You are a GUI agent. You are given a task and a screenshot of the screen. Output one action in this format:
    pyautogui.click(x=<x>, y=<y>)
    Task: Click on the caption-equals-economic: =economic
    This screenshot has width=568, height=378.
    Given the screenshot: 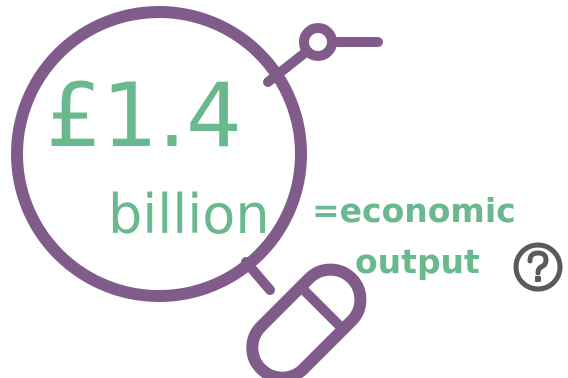 What is the action you would take?
    pyautogui.click(x=414, y=210)
    